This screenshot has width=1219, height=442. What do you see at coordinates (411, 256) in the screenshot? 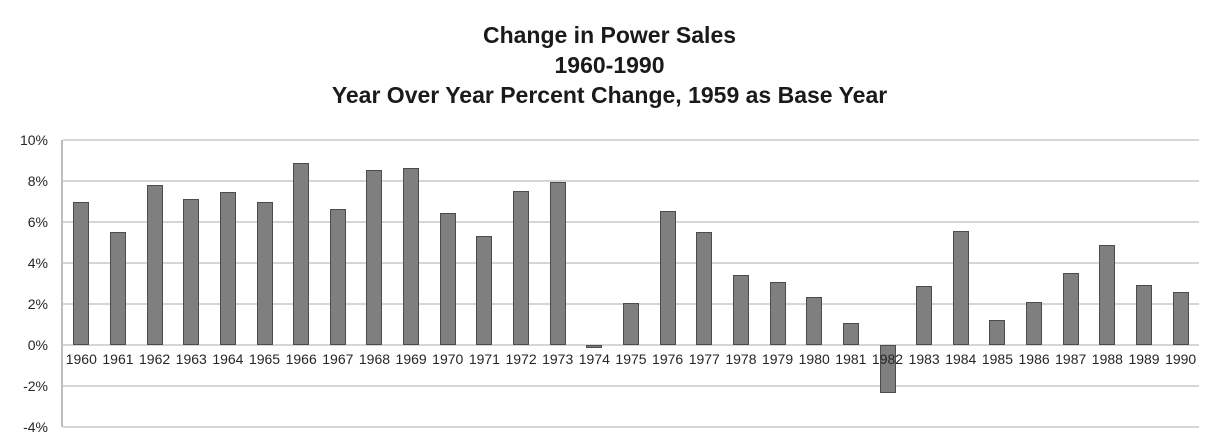
I see `bar-1969` at bounding box center [411, 256].